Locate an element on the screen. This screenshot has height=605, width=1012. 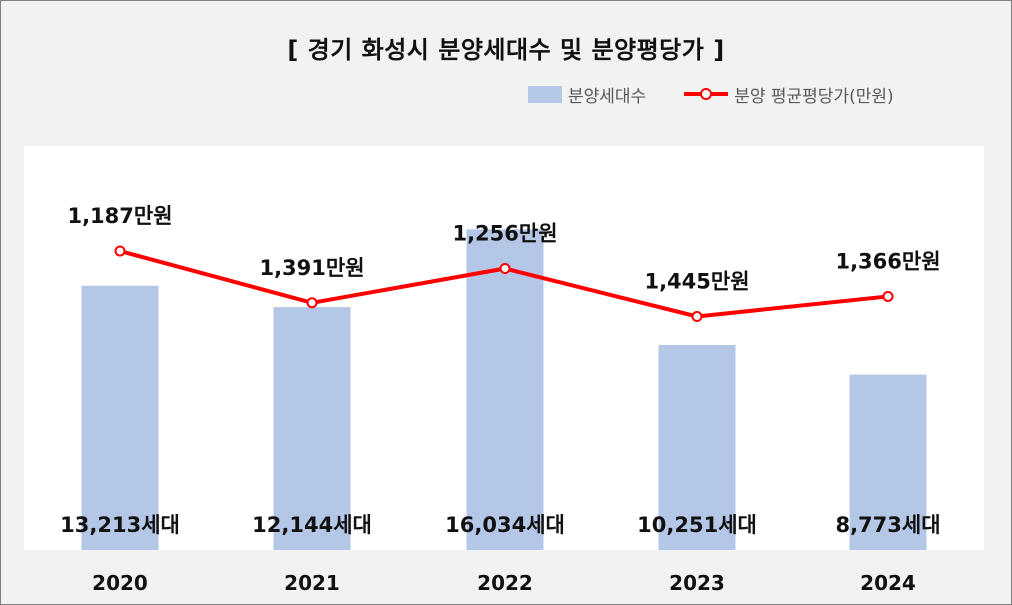
legend-bar-swatch is located at coordinates (545, 94).